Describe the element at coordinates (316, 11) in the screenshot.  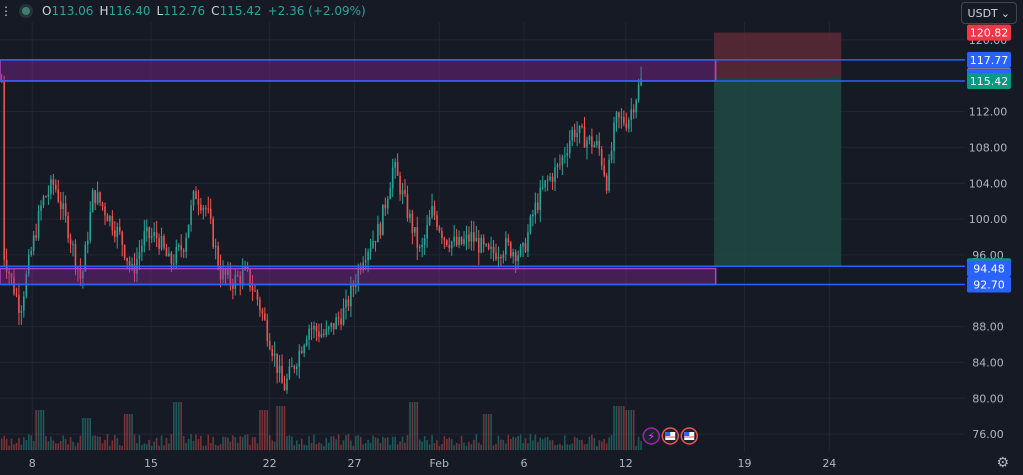
I see `change-value: +2.36 (+2.09%)` at that location.